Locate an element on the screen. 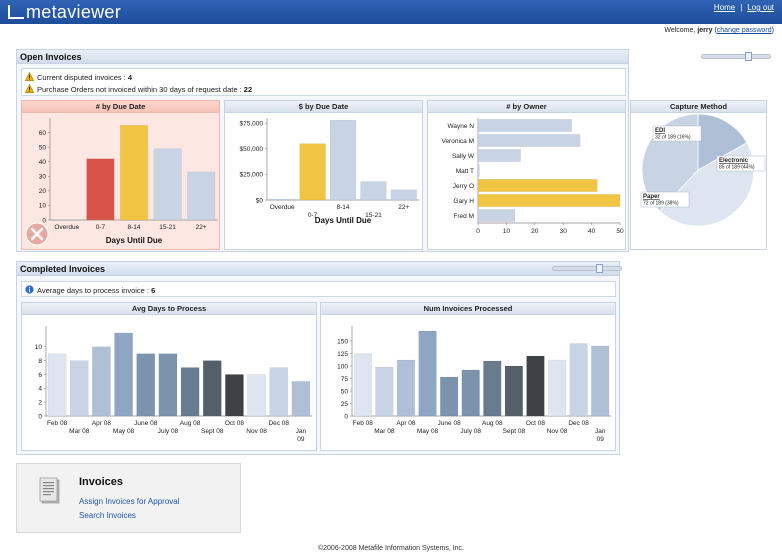 The height and width of the screenshot is (553, 782). y-tick-label: 25 is located at coordinates (345, 404).